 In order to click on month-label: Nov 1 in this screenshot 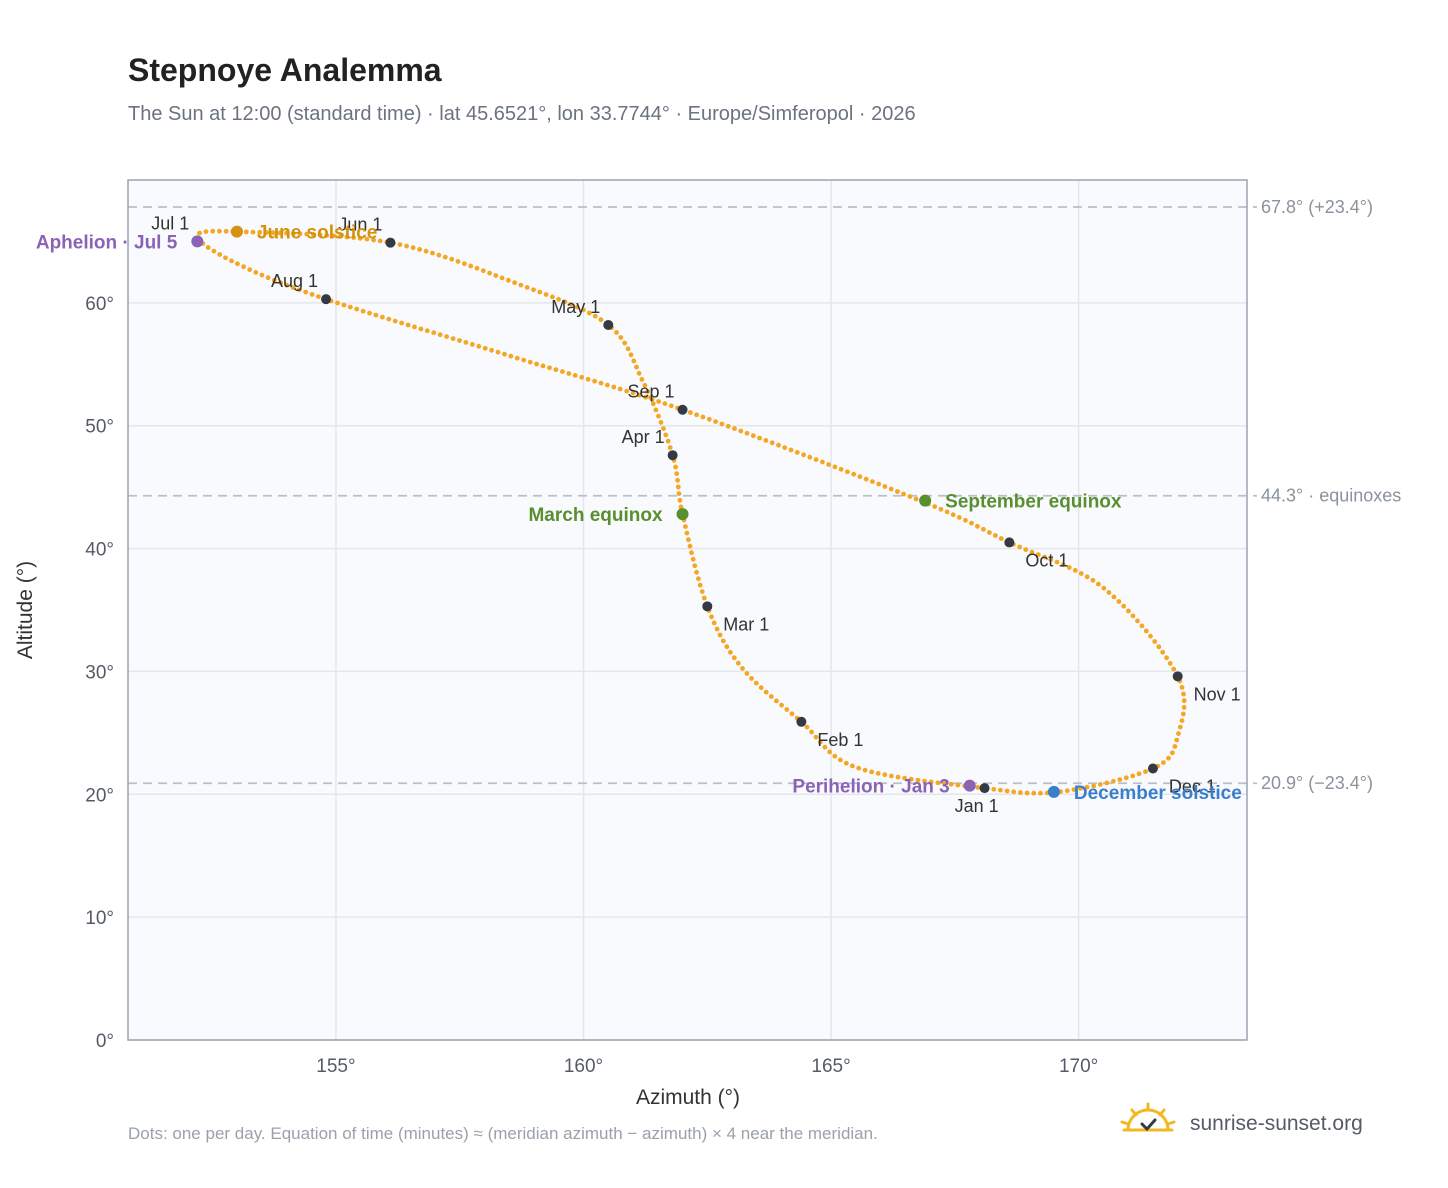, I will do `click(1217, 694)`.